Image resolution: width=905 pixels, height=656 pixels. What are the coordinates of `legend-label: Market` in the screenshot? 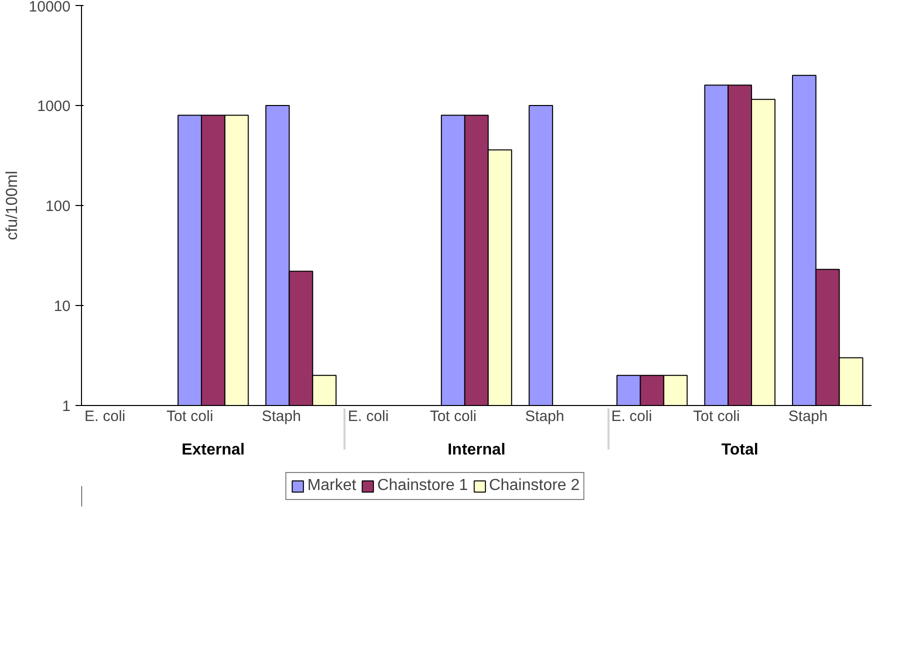 It's located at (331, 486).